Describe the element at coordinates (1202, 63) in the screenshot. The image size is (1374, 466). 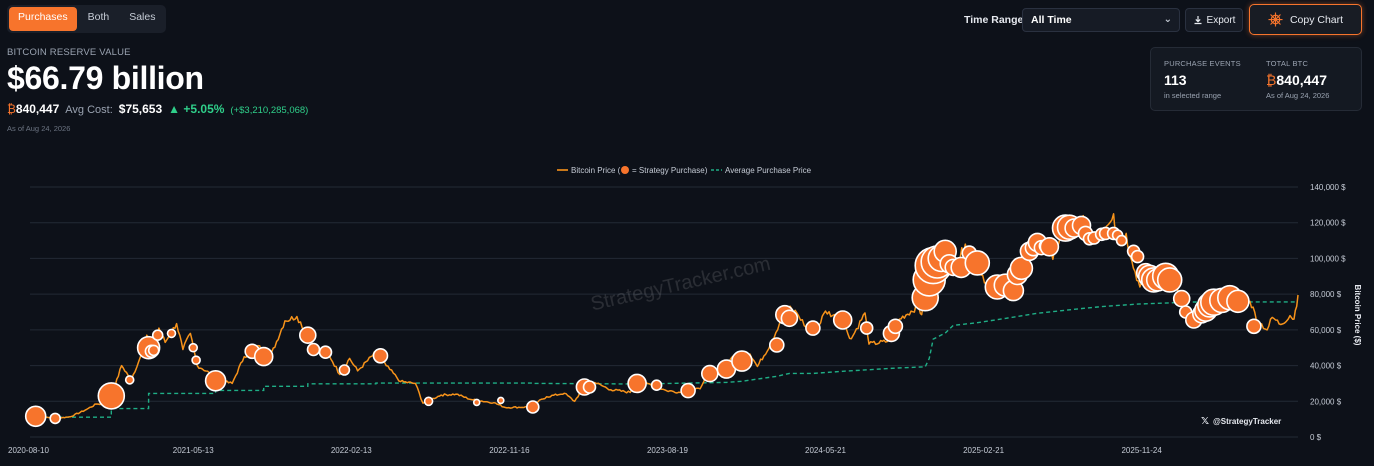
I see `purchase-events-label: PURCHASE EVENTS` at that location.